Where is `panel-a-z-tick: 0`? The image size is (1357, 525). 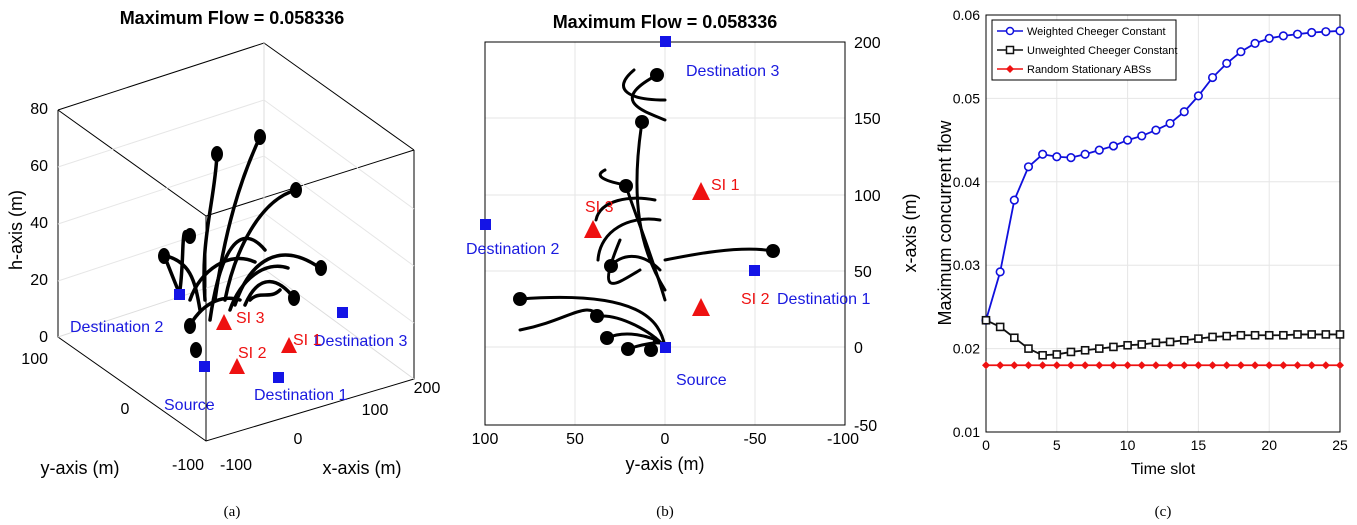
panel-a-z-tick: 0 is located at coordinates (43, 337).